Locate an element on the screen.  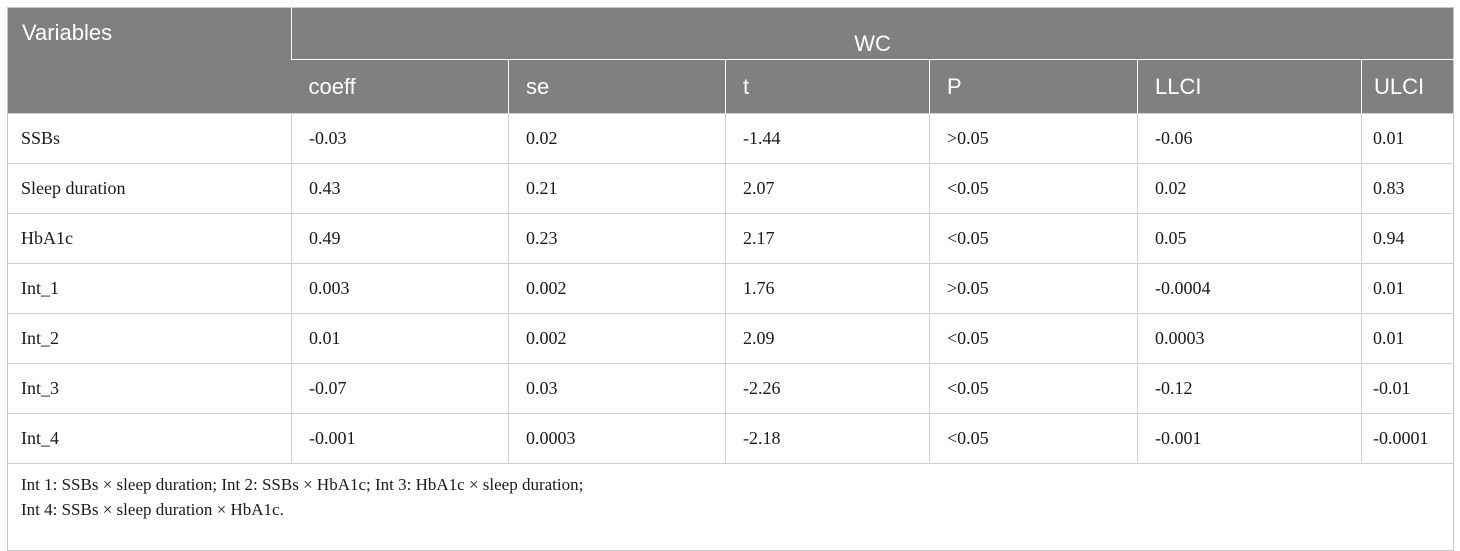
row-variable: Int_2 is located at coordinates (149, 338).